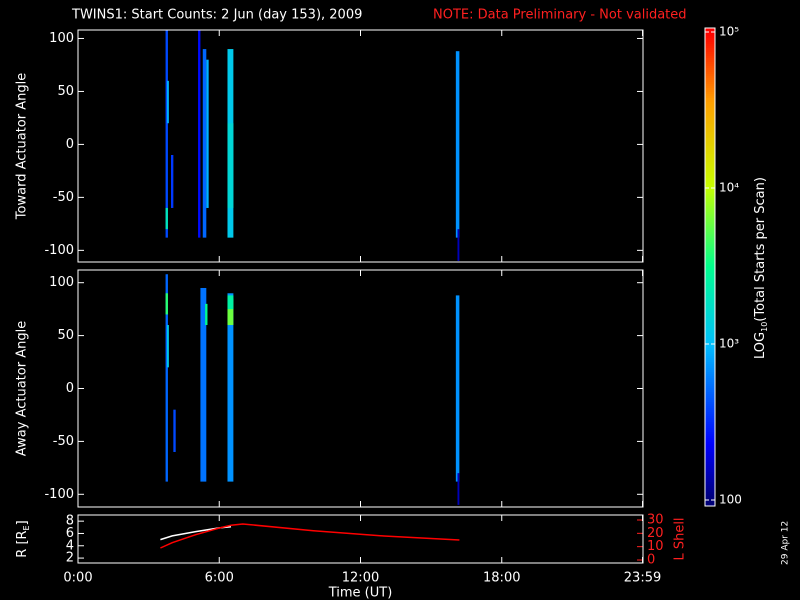 Image resolution: width=800 pixels, height=600 pixels. Describe the element at coordinates (730, 500) in the screenshot. I see `colorbar-tick-label: 100` at that location.